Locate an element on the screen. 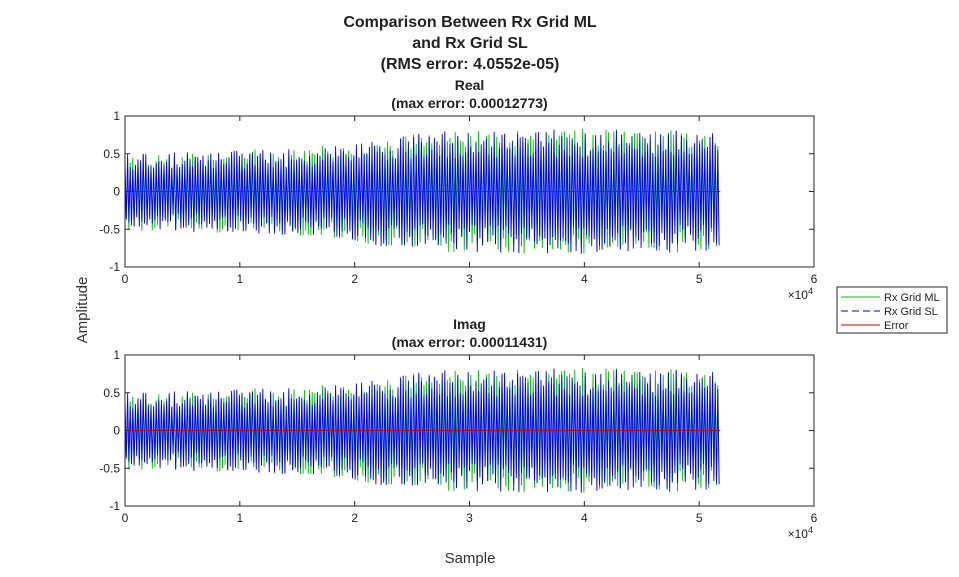 The width and height of the screenshot is (959, 577). figure-title-line-1: Comparison Between Rx Grid ML is located at coordinates (470, 22).